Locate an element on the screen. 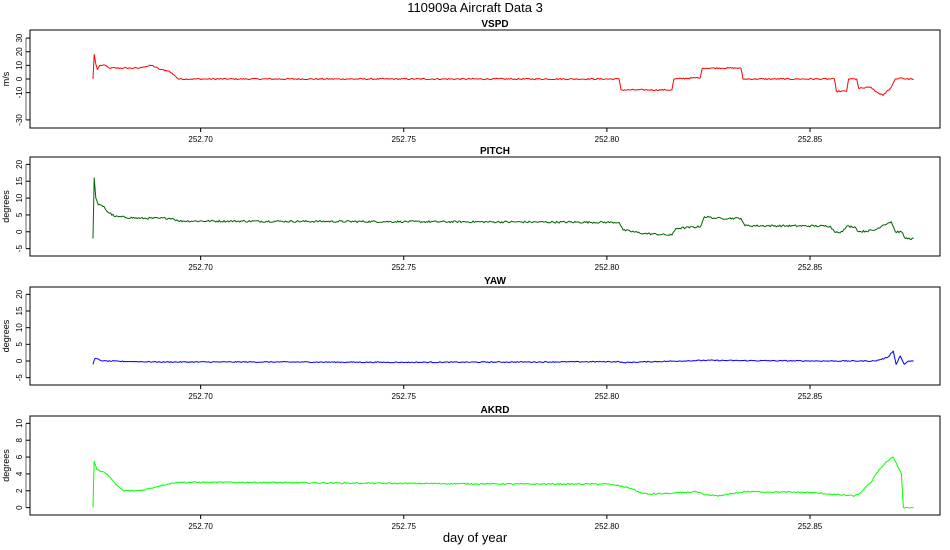  y-axis-label: m/s is located at coordinates (6, 78).